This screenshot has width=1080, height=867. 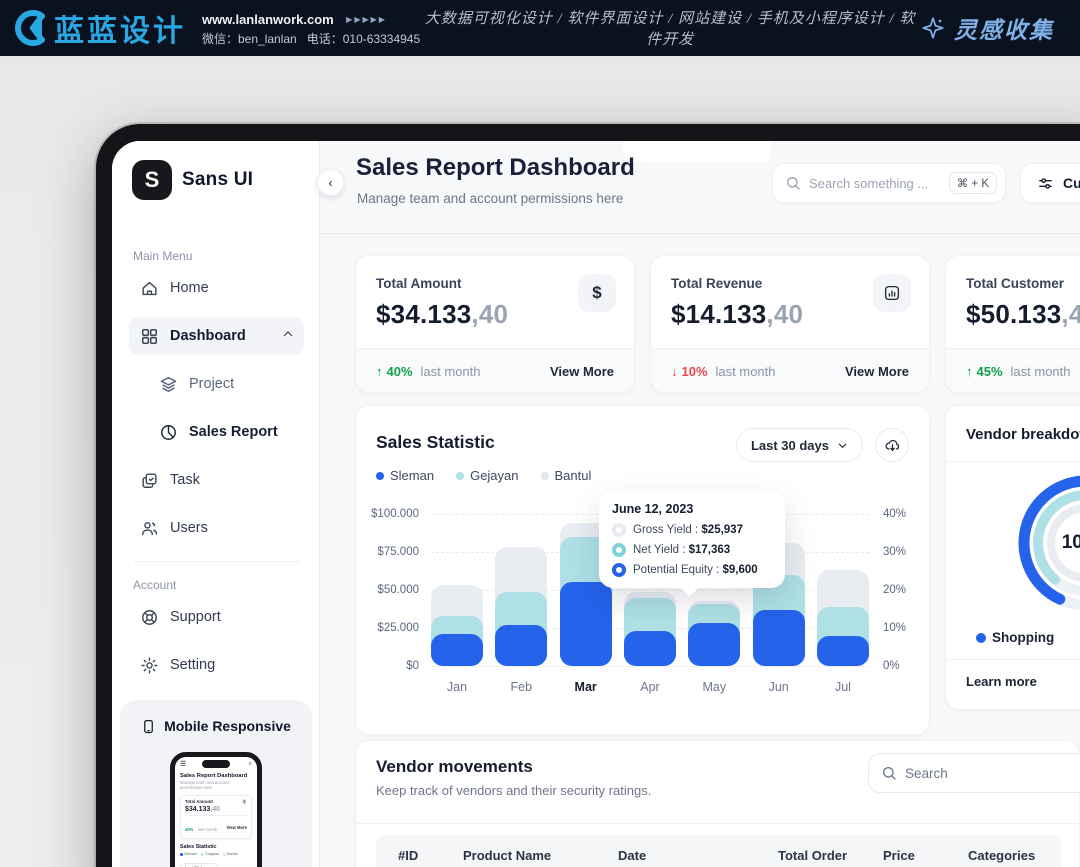 I want to click on customize-button: Customize, so click(x=1050, y=183).